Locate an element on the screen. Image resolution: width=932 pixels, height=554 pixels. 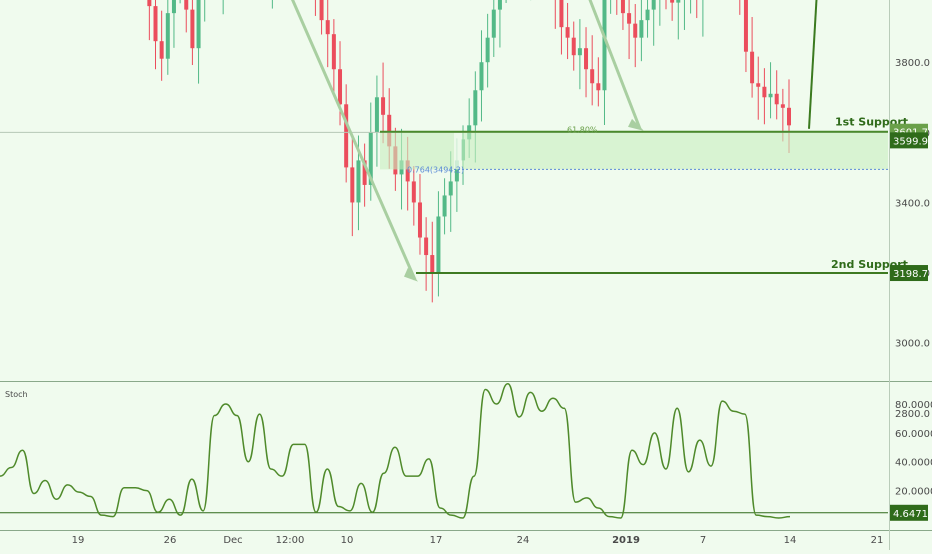
price-tick-label: 3000.0 is located at coordinates (912, 344).